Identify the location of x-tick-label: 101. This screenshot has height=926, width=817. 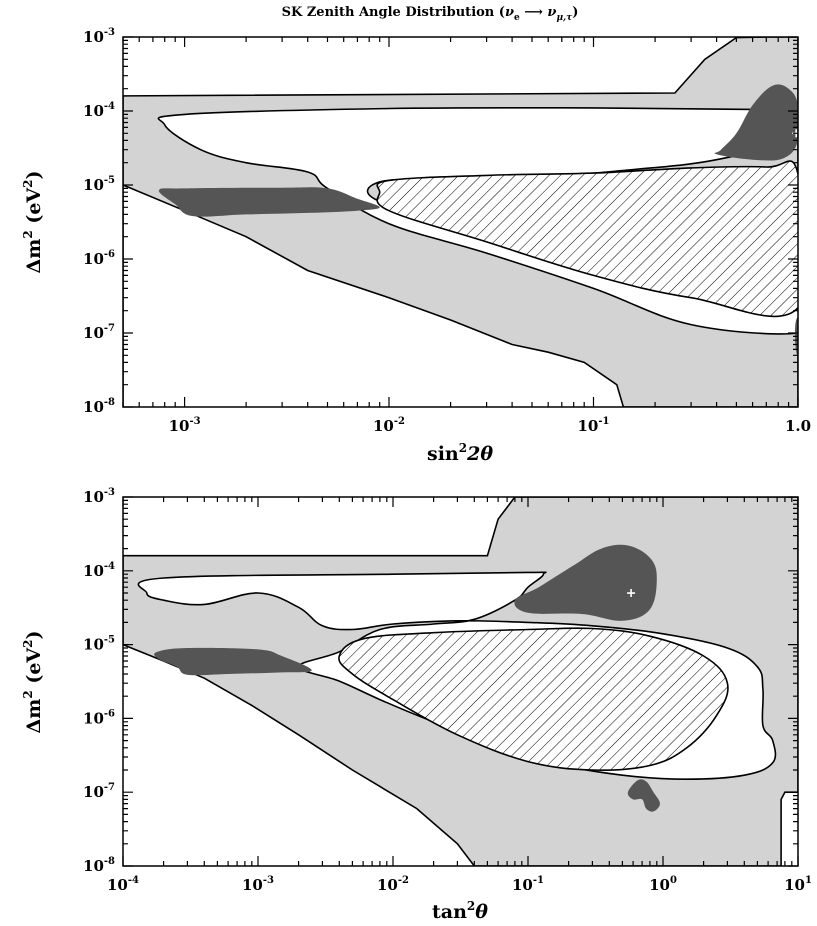
(798, 884).